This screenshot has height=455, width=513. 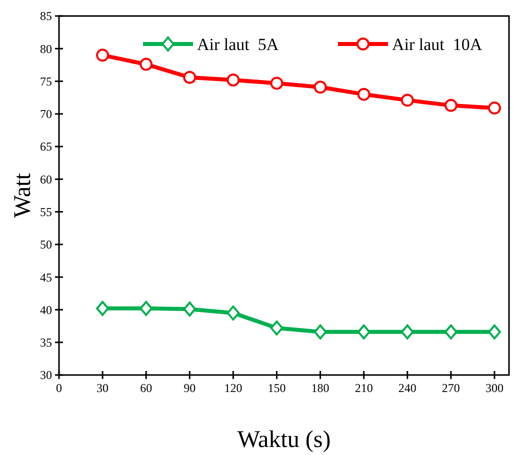 What do you see at coordinates (46, 309) in the screenshot?
I see `y-tick-label: 40` at bounding box center [46, 309].